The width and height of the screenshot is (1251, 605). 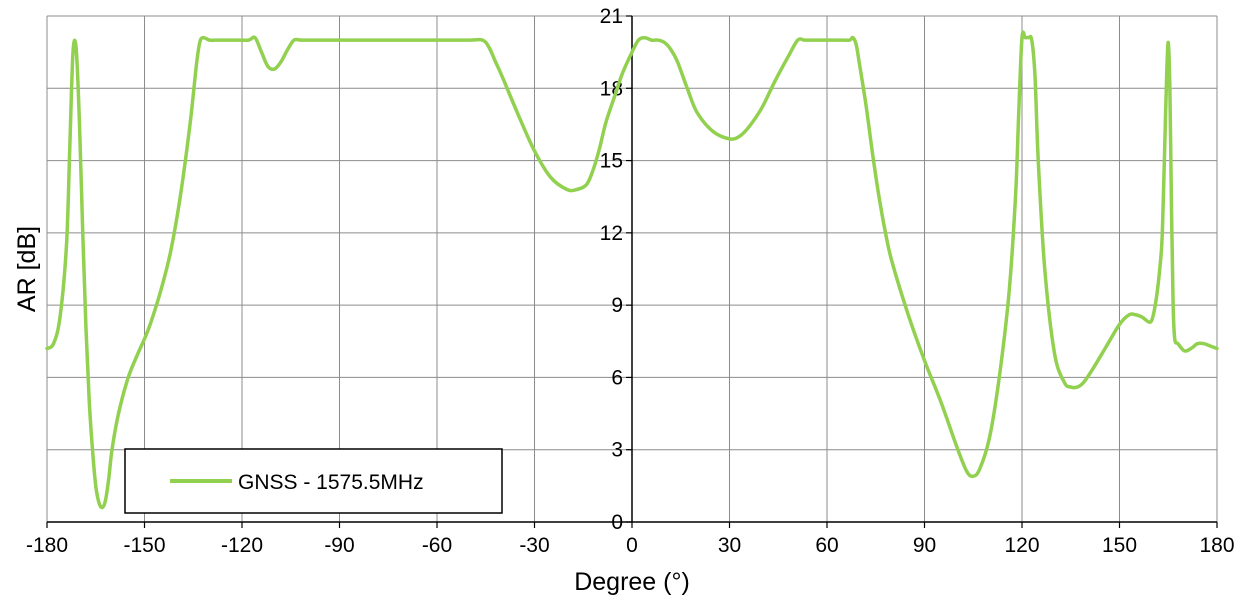 What do you see at coordinates (729, 545) in the screenshot?
I see `x-tick-label: 30` at bounding box center [729, 545].